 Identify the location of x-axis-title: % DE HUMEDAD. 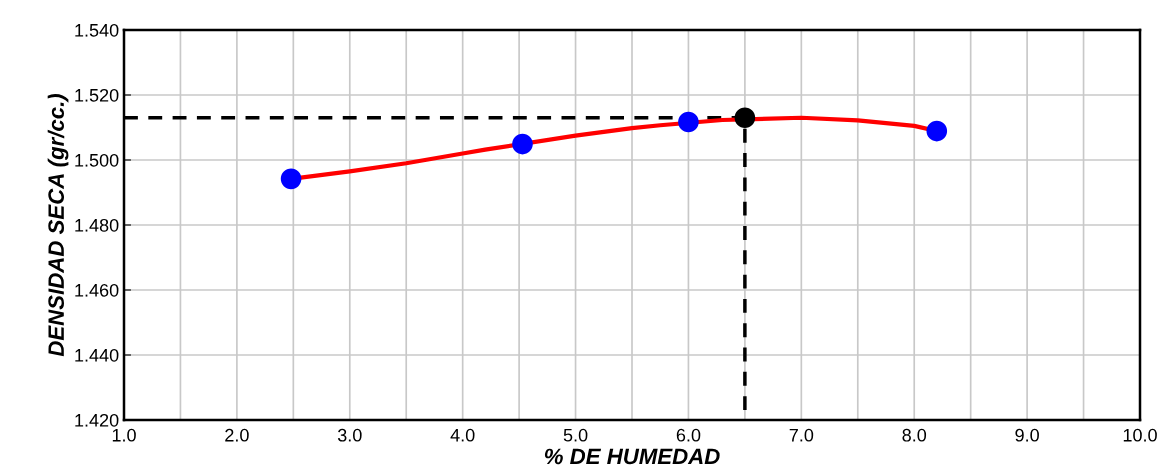
(632, 456).